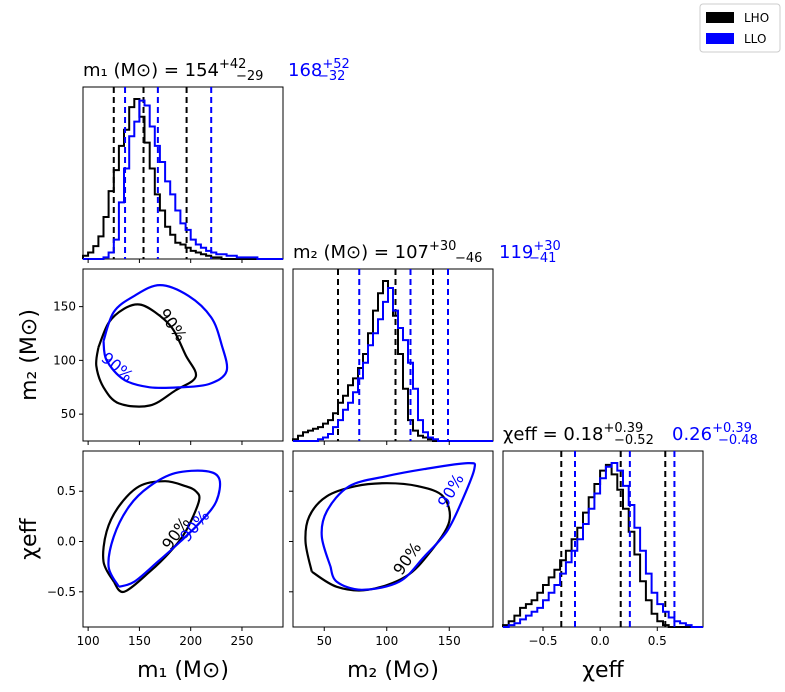  What do you see at coordinates (468, 258) in the screenshot?
I see `title-m2-lho-minus: −46` at bounding box center [468, 258].